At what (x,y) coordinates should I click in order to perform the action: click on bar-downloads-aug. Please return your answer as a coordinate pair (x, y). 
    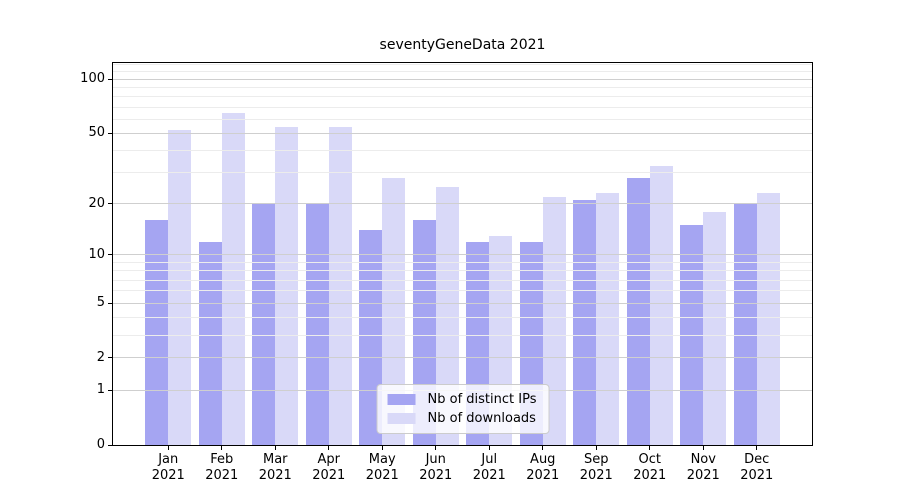
    Looking at the image, I should click on (554, 320).